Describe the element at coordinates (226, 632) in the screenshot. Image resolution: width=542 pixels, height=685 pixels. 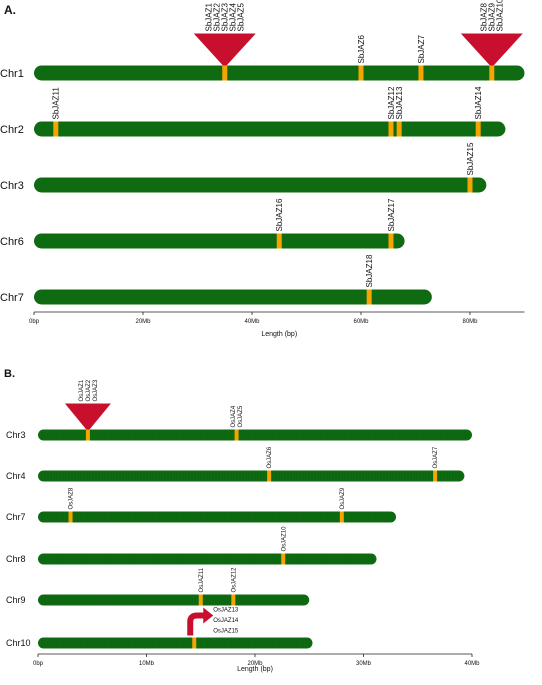
I see `gene-label: OsJAZ15` at that location.